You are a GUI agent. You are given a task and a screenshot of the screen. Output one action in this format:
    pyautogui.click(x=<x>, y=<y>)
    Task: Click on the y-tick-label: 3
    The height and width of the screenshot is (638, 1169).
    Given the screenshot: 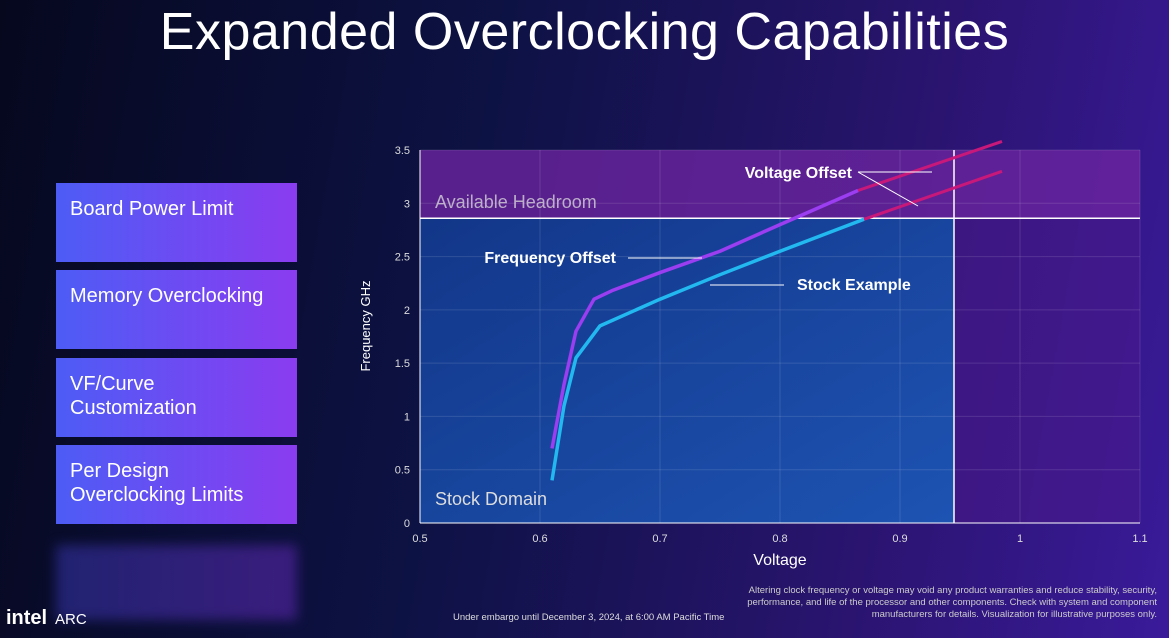 What is the action you would take?
    pyautogui.click(x=407, y=204)
    